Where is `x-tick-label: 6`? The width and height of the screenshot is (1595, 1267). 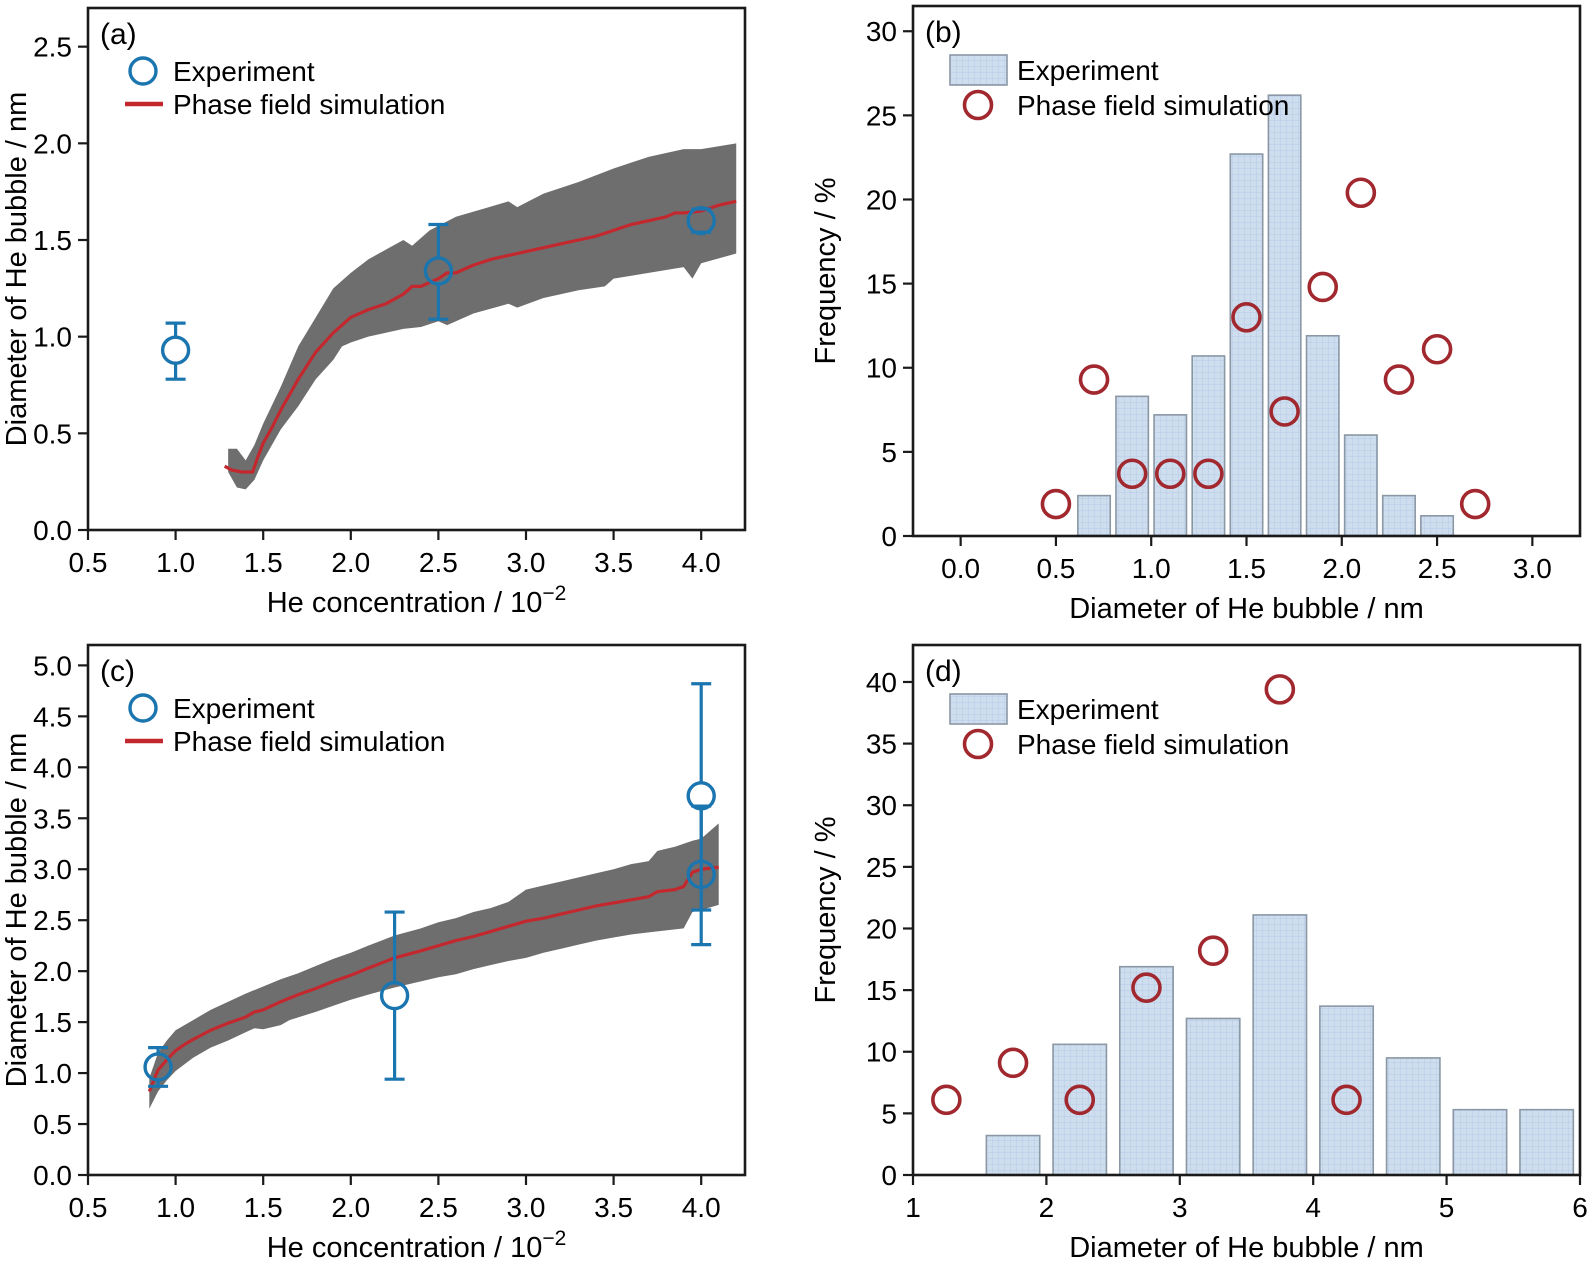
x-tick-label: 6 is located at coordinates (1580, 1207).